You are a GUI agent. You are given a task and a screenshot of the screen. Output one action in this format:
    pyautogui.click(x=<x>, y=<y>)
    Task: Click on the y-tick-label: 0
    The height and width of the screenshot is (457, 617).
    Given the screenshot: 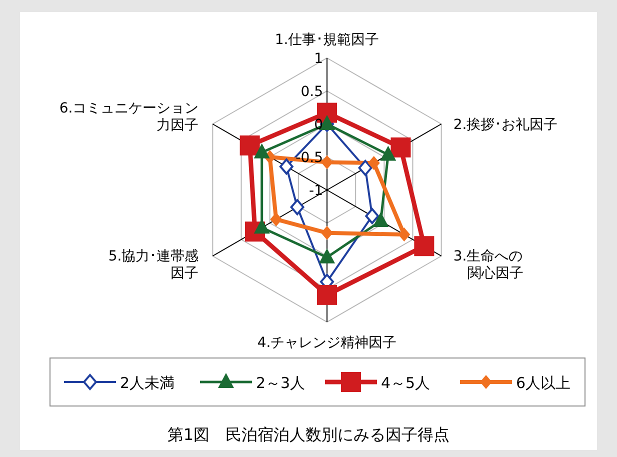 What is the action you would take?
    pyautogui.click(x=318, y=125)
    